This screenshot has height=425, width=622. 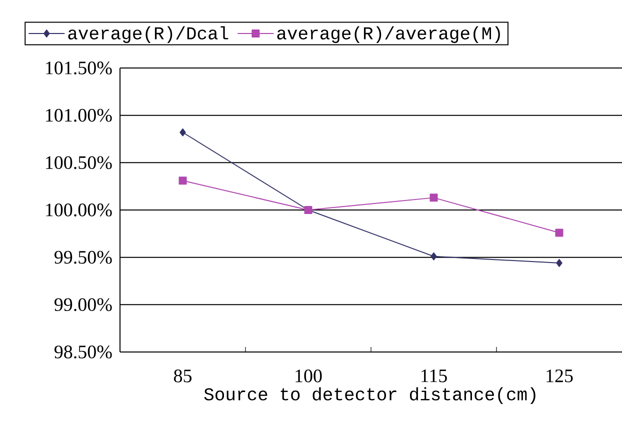 What do you see at coordinates (388, 35) in the screenshot?
I see `legend-label: average(R)/average(M)` at bounding box center [388, 35].